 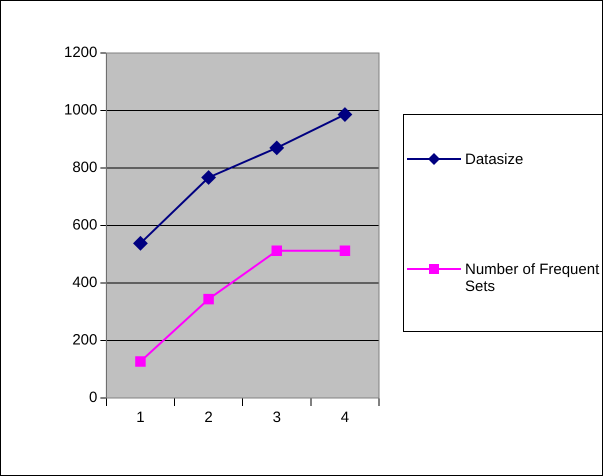 I want to click on y-tick-label: 0, so click(x=93, y=397).